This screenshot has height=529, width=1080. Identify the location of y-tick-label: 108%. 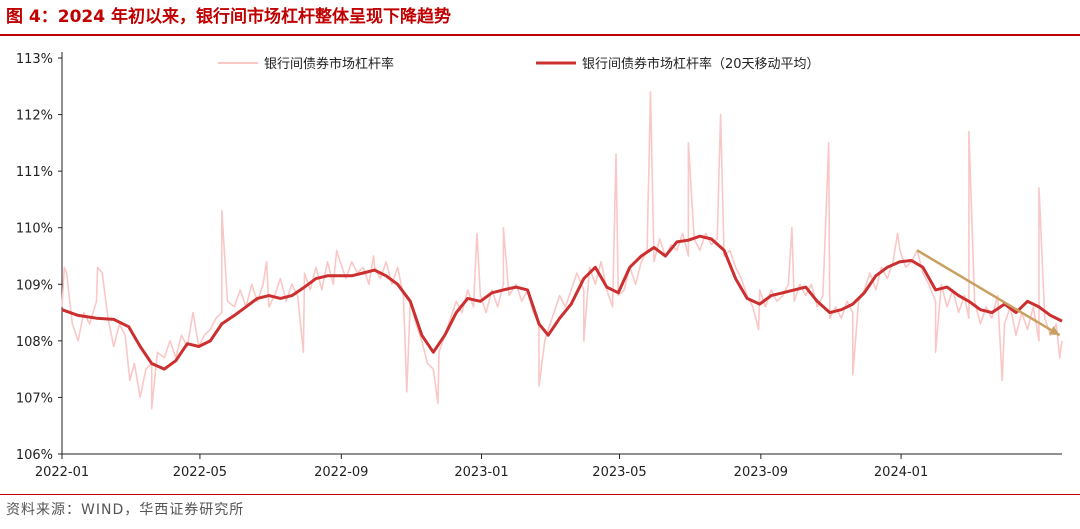
(34, 342).